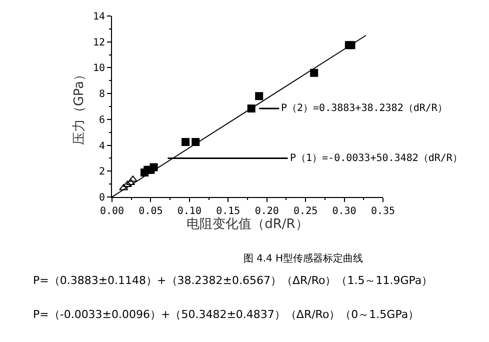 This screenshot has height=342, width=489. Describe the element at coordinates (98, 42) in the screenshot. I see `y-tick-label: 12` at that location.